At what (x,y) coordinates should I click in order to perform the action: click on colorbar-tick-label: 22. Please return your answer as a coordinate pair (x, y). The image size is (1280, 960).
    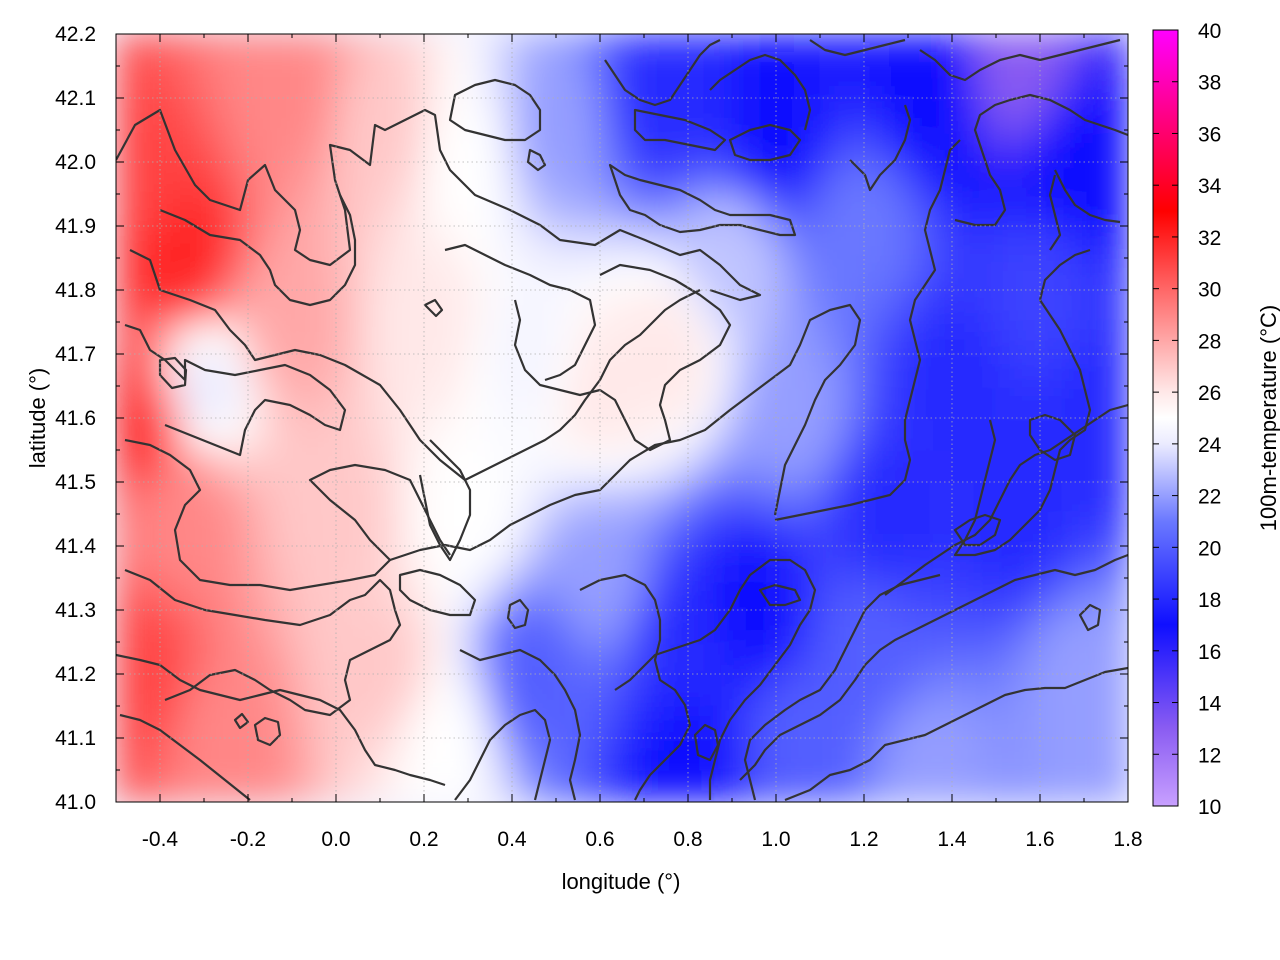
    Looking at the image, I should click on (1209, 497).